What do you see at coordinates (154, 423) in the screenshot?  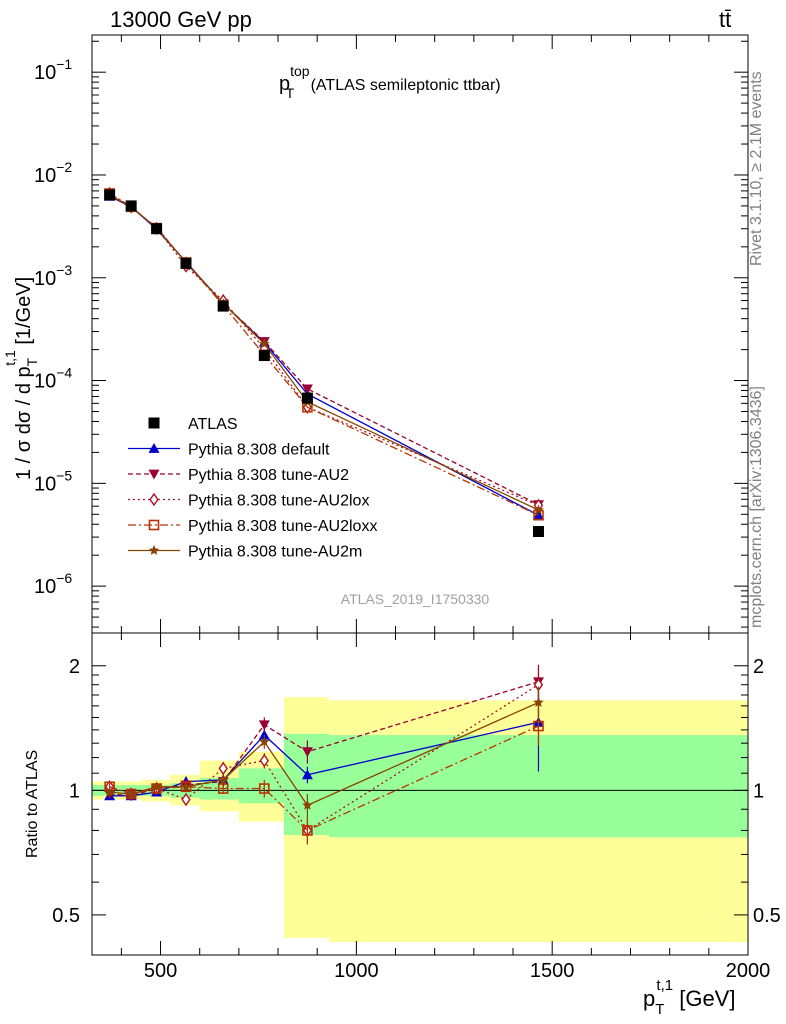 I see `legend-marker-atlas` at bounding box center [154, 423].